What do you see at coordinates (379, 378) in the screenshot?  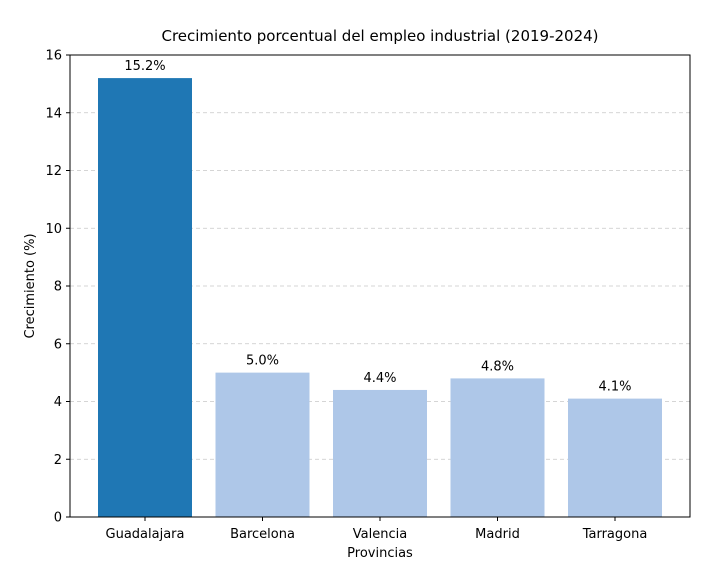 I see `data-label: 4.4%` at bounding box center [379, 378].